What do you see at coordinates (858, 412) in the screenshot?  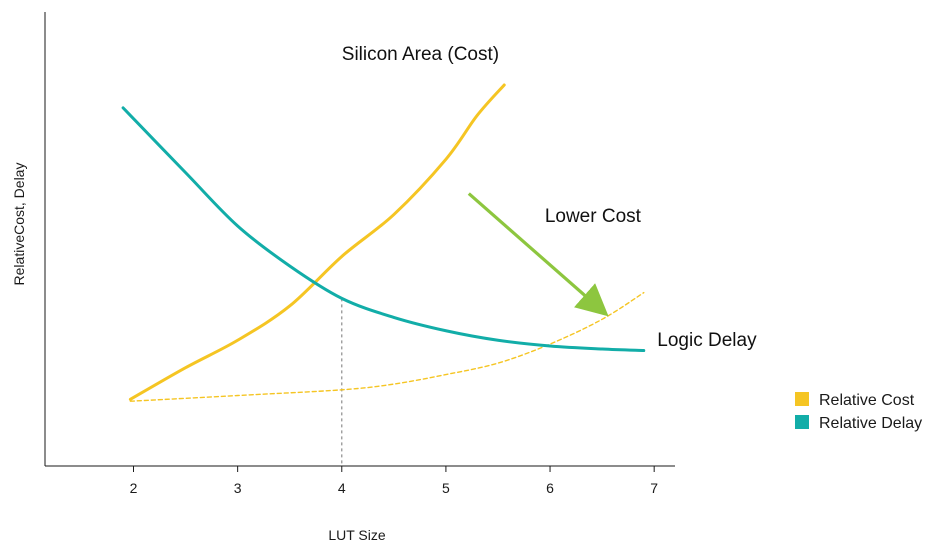 I see `legend: Relative Cost Relative Delay` at bounding box center [858, 412].